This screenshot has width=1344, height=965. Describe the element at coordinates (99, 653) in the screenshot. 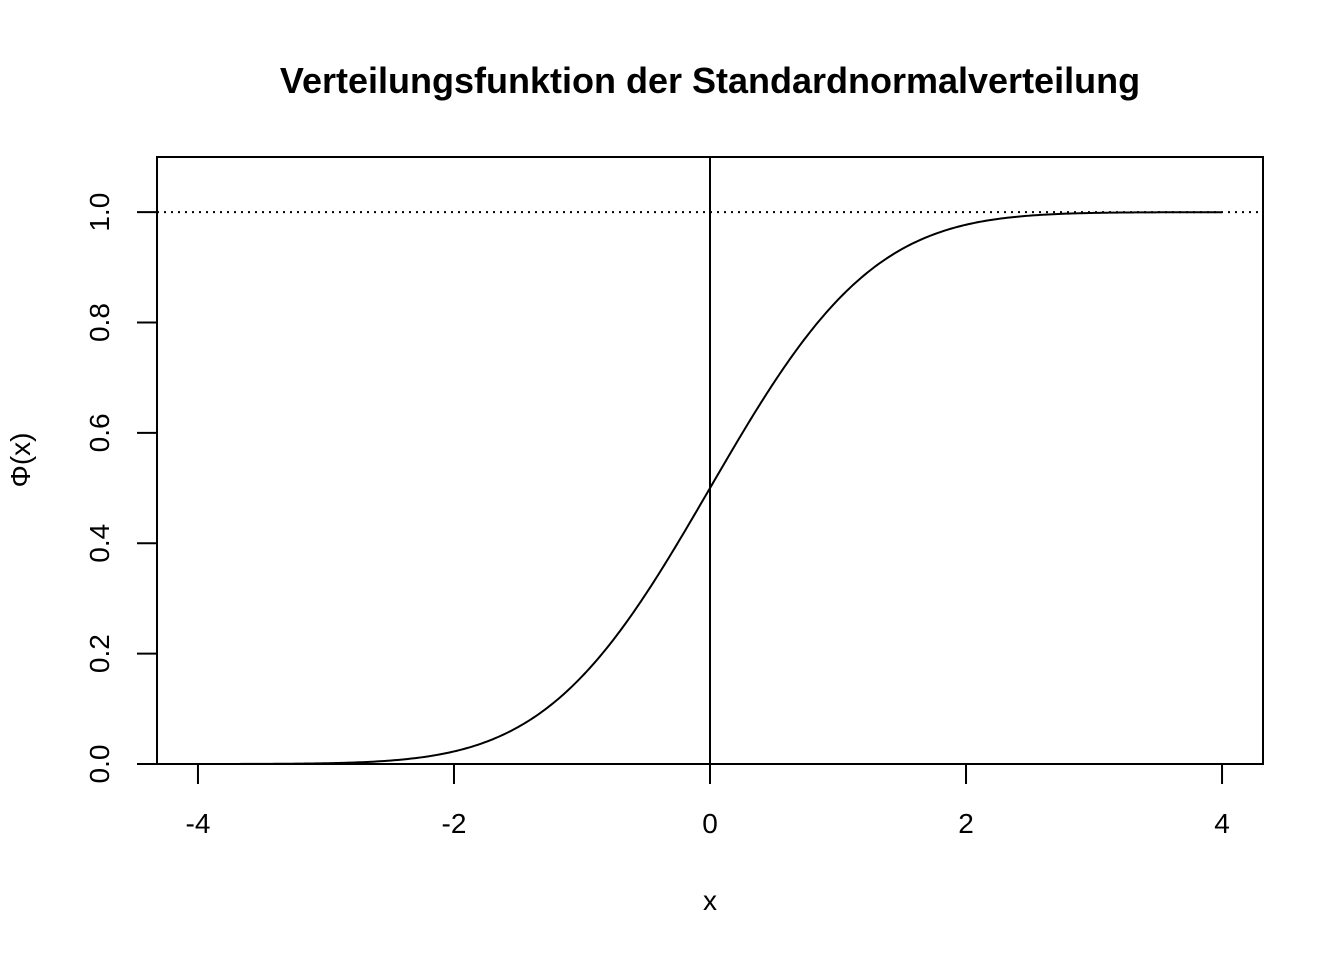

I see `y-tick-label: 0.2` at that location.